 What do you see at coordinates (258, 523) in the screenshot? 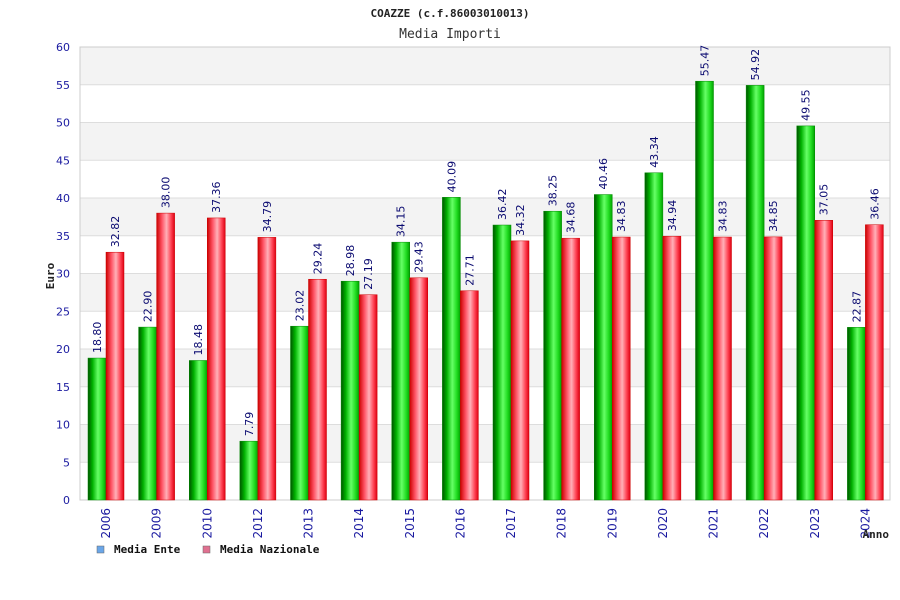
I see `x-tick-label: 2012` at bounding box center [258, 523].